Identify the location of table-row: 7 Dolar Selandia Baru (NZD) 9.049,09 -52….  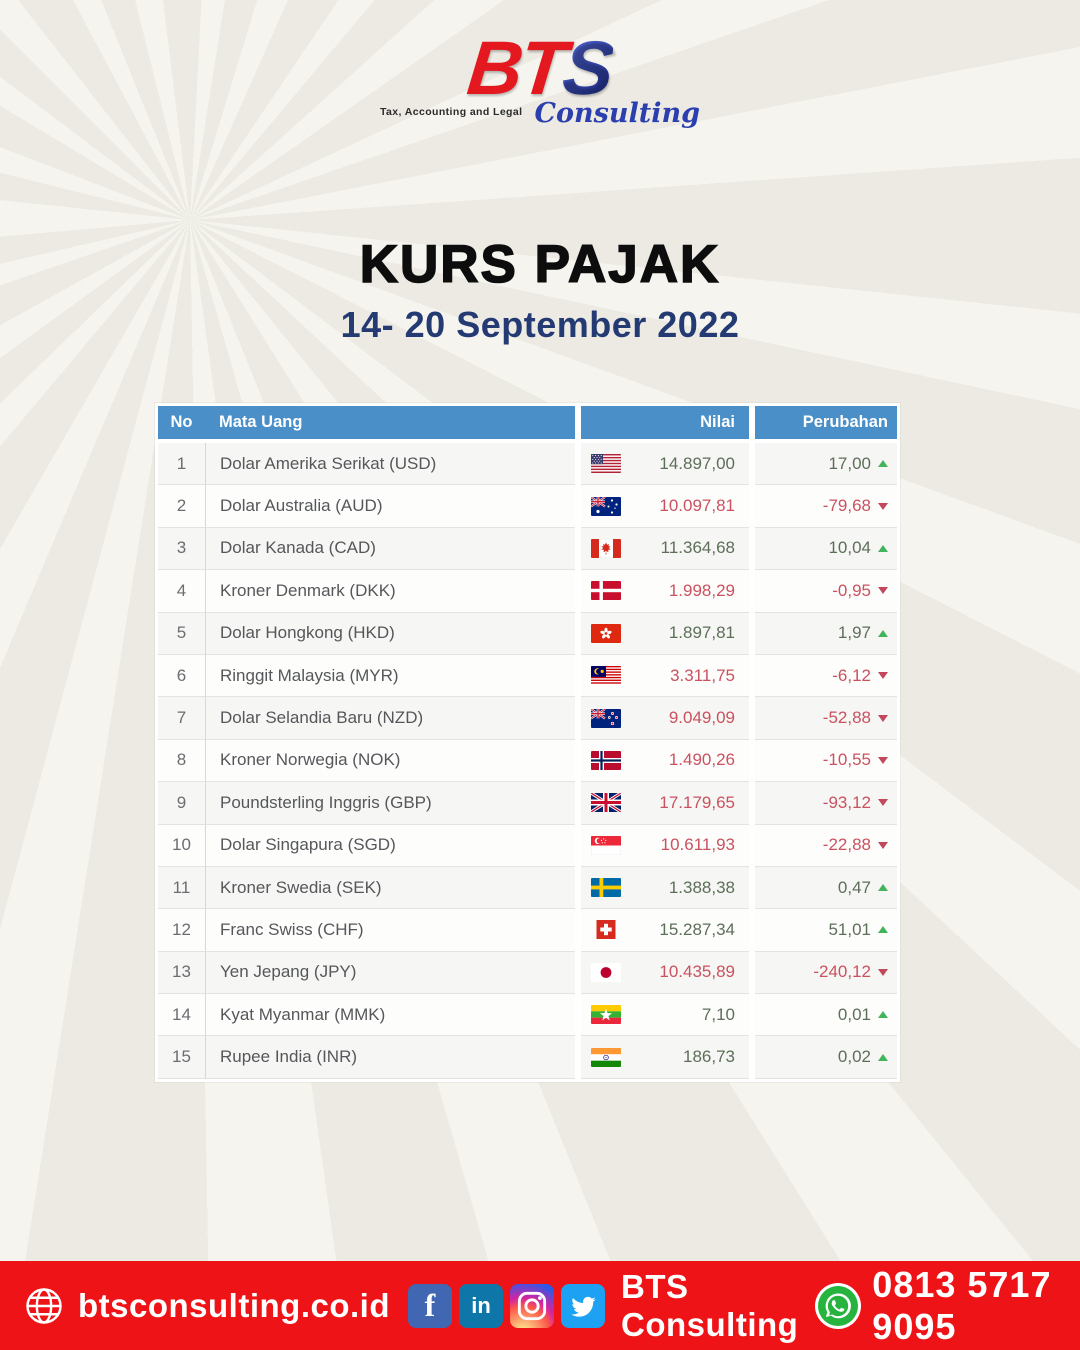
(527, 718).